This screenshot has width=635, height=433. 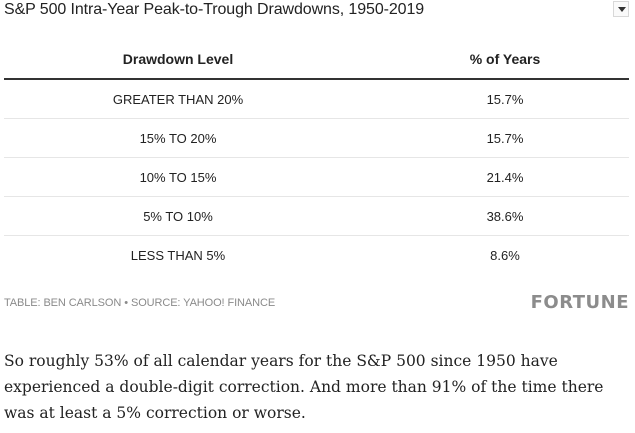 What do you see at coordinates (505, 255) in the screenshot?
I see `percent-of-years-cell: 8.6%` at bounding box center [505, 255].